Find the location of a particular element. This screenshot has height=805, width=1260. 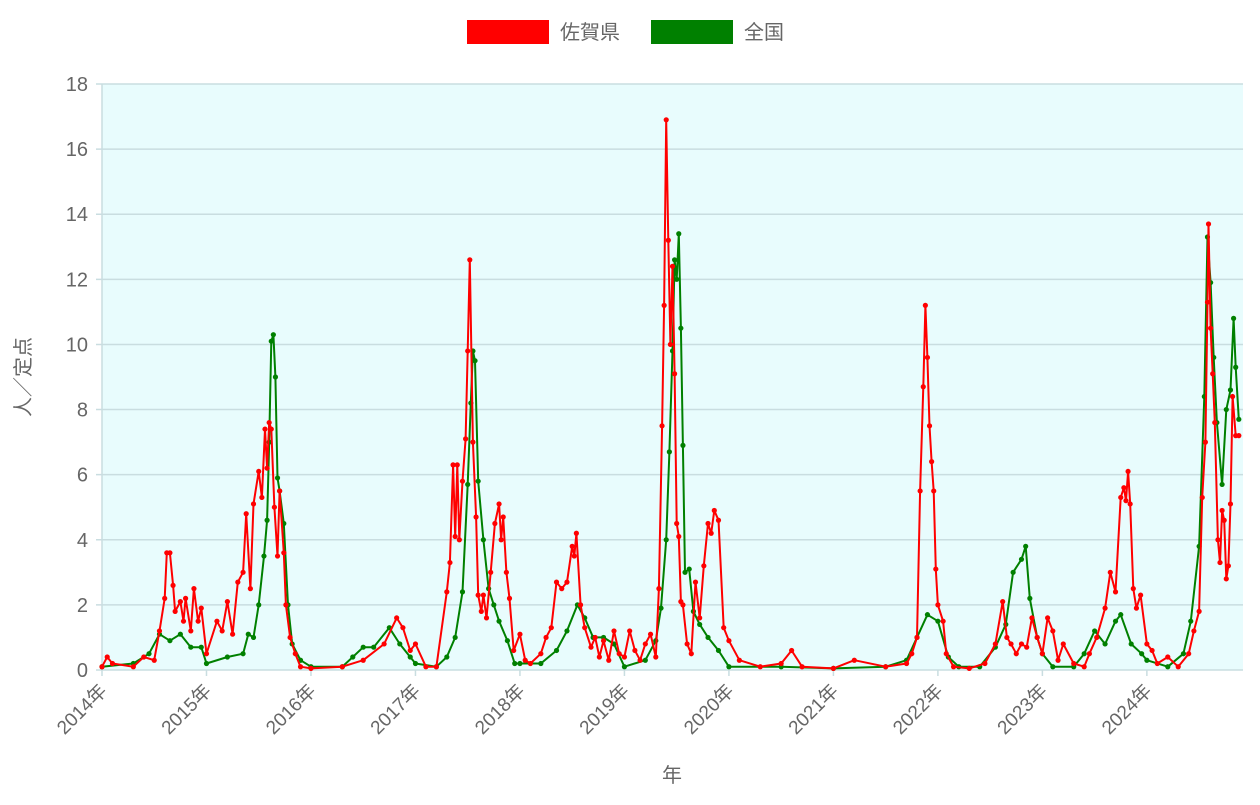

y-tick-label: 4 is located at coordinates (82, 541).